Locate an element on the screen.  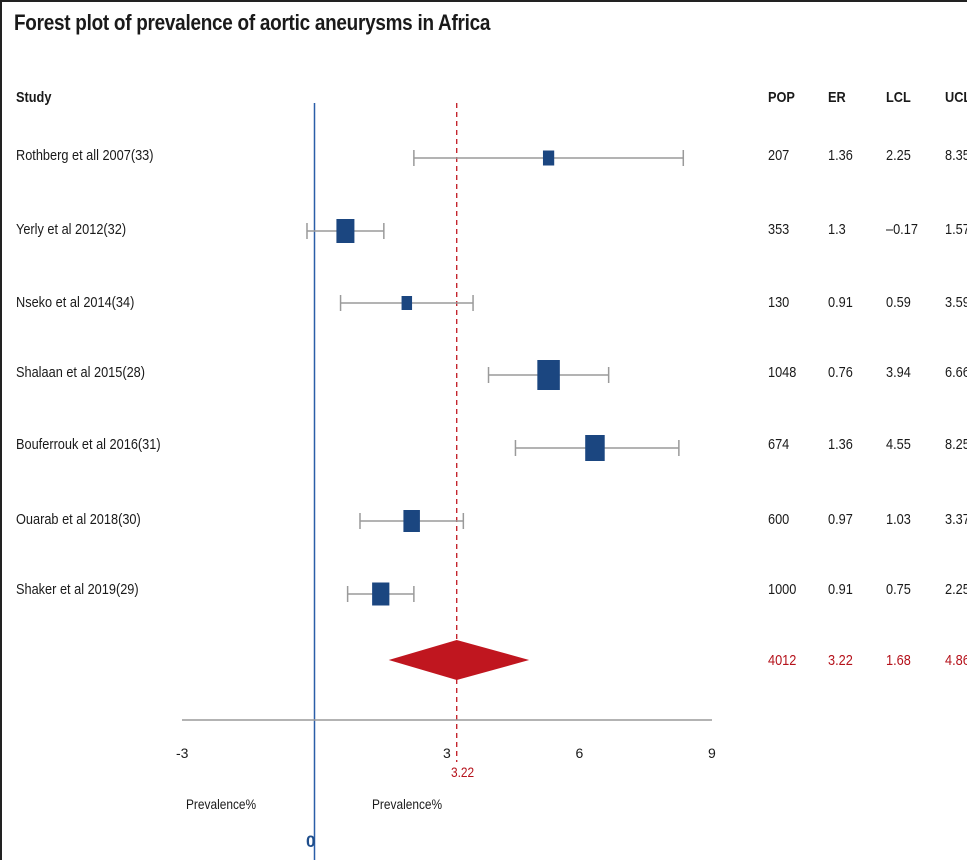
study-er: 0.76 is located at coordinates (840, 372).